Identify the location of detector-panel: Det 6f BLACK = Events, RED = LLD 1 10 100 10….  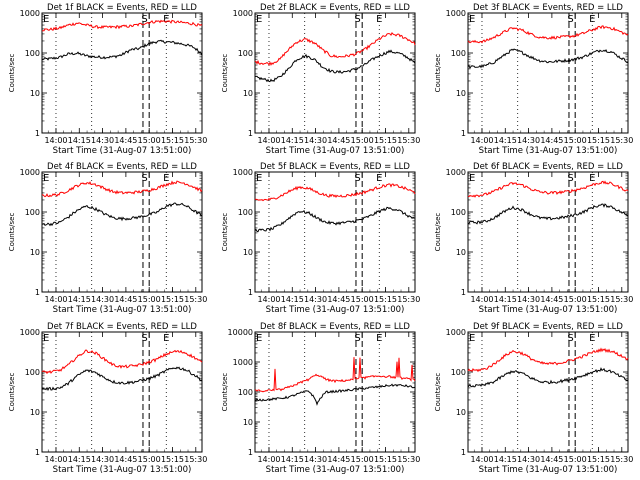
(533, 238).